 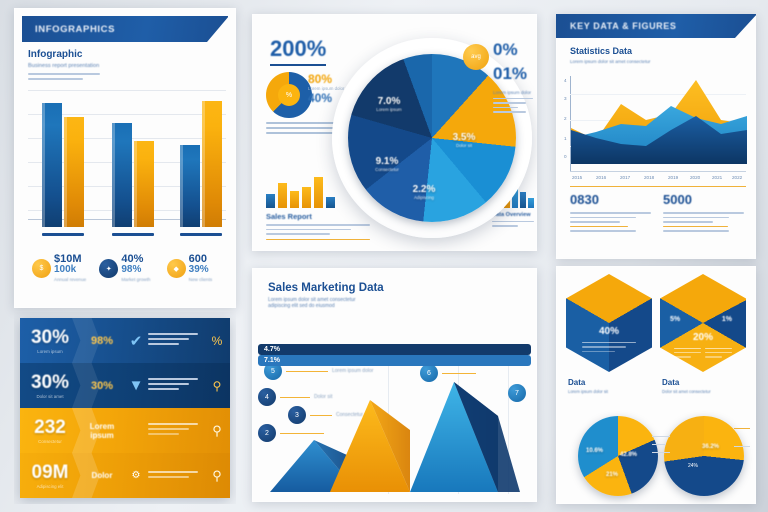 What do you see at coordinates (513, 103) in the screenshot?
I see `mid-right-caption: Lorem ipsum dolor` at bounding box center [513, 103].